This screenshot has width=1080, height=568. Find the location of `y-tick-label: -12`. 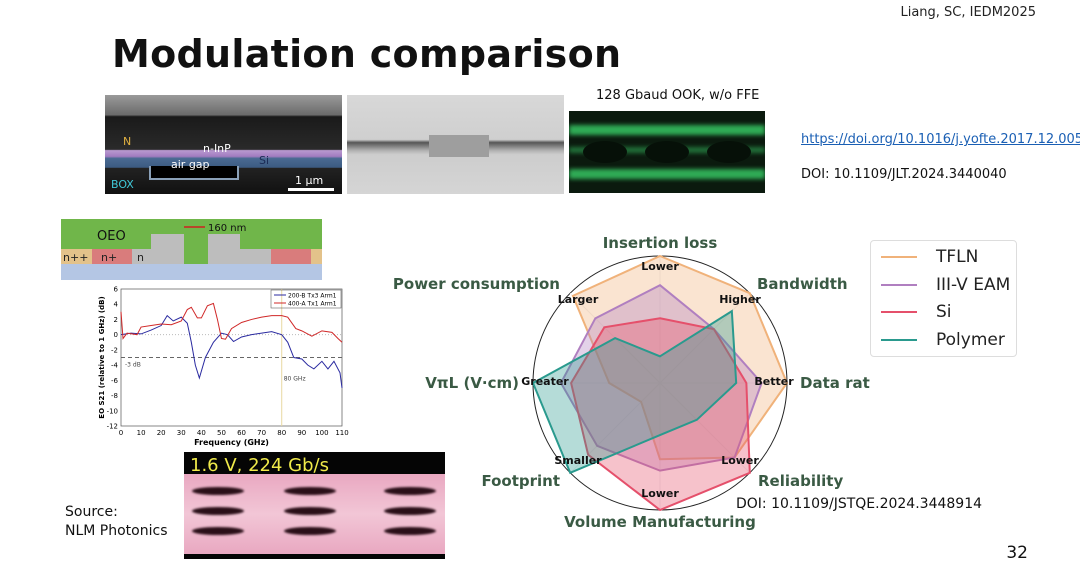

y-tick-label: -12 is located at coordinates (112, 427).